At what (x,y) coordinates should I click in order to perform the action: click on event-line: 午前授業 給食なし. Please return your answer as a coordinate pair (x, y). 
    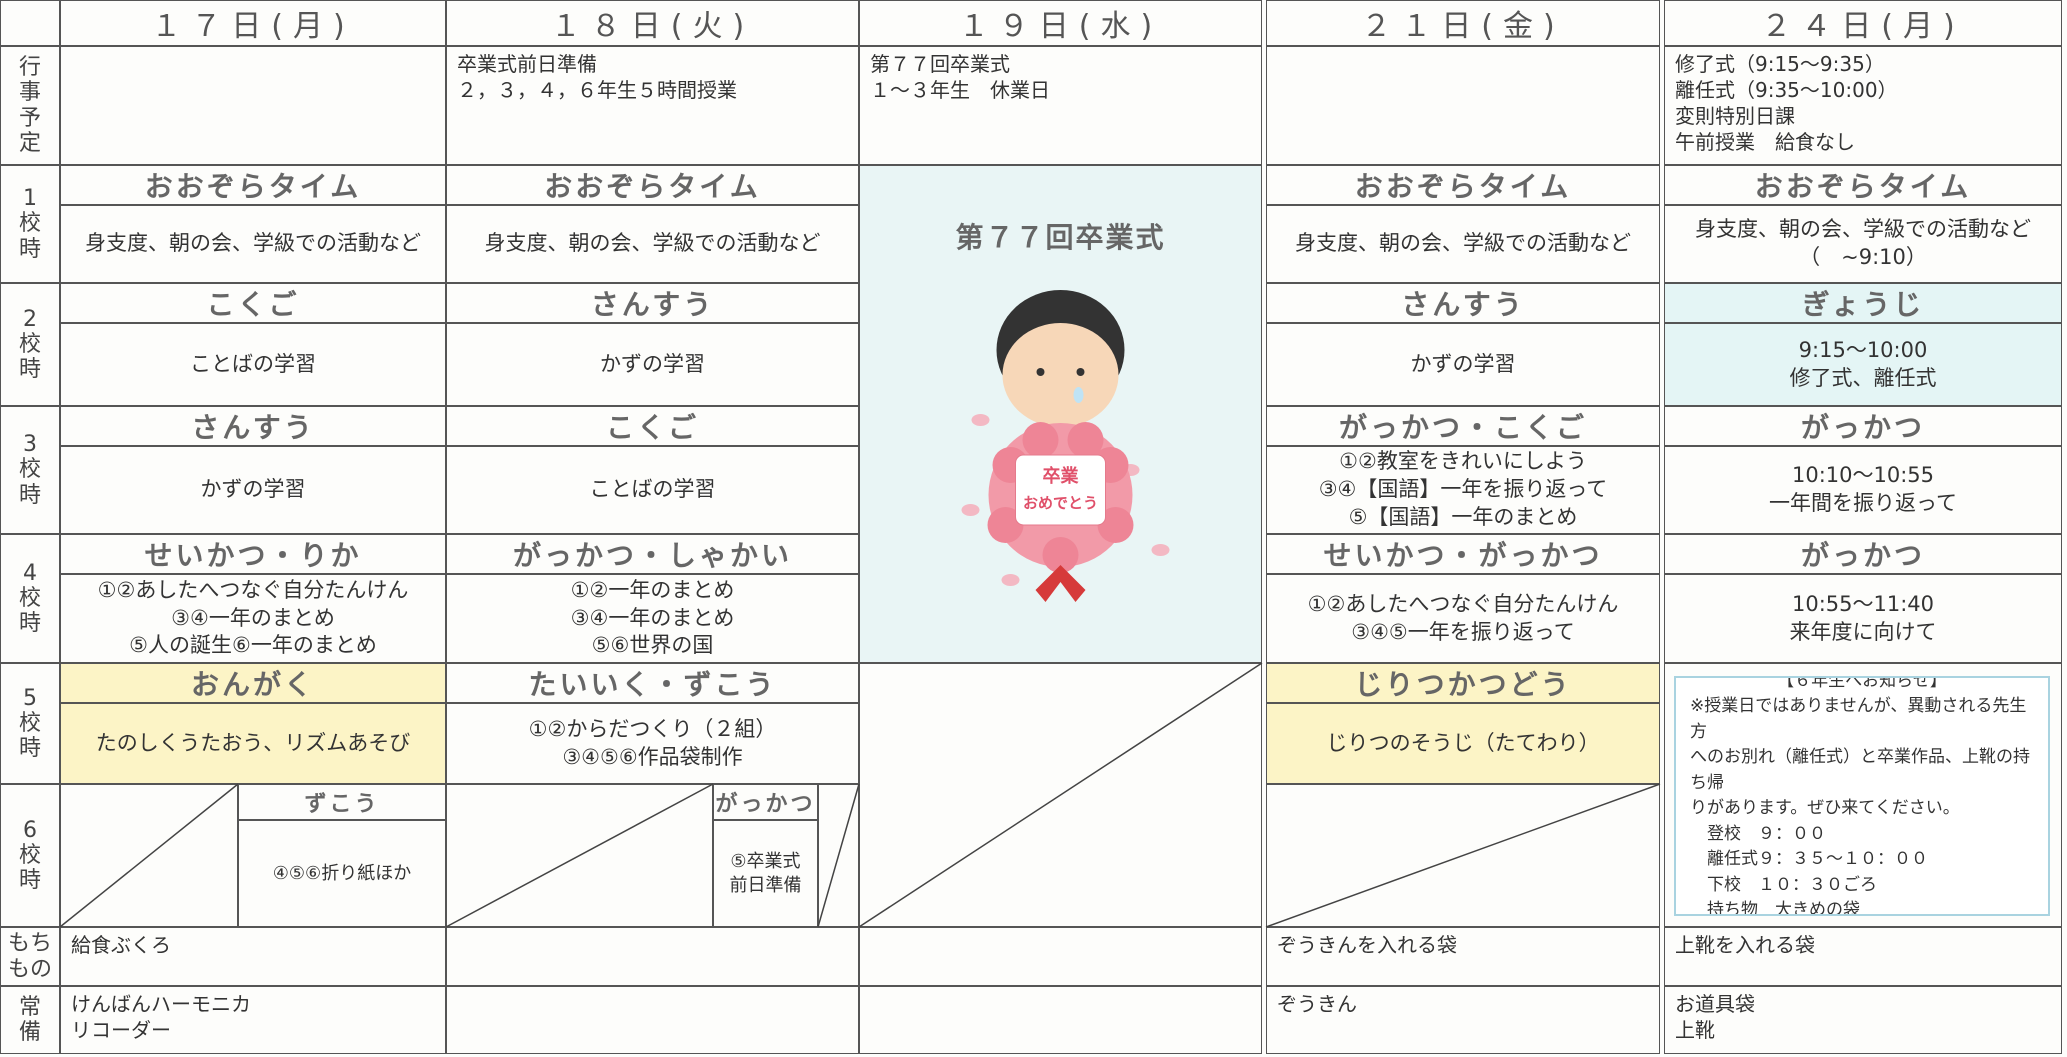
    Looking at the image, I should click on (1765, 142).